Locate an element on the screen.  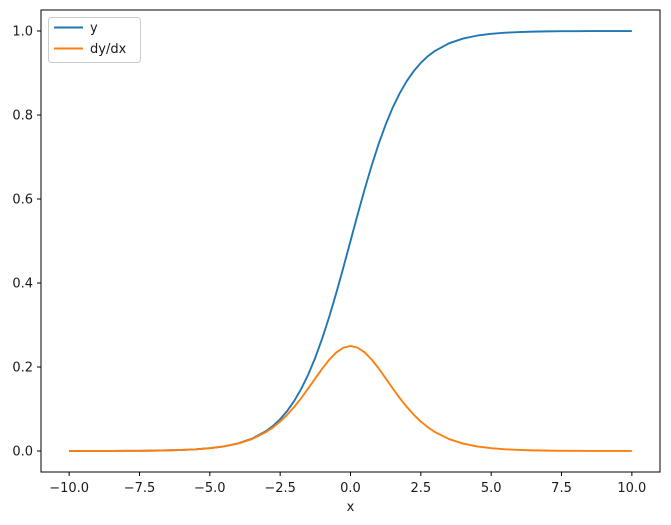
y-tick-label: 0.2 is located at coordinates (22, 368).